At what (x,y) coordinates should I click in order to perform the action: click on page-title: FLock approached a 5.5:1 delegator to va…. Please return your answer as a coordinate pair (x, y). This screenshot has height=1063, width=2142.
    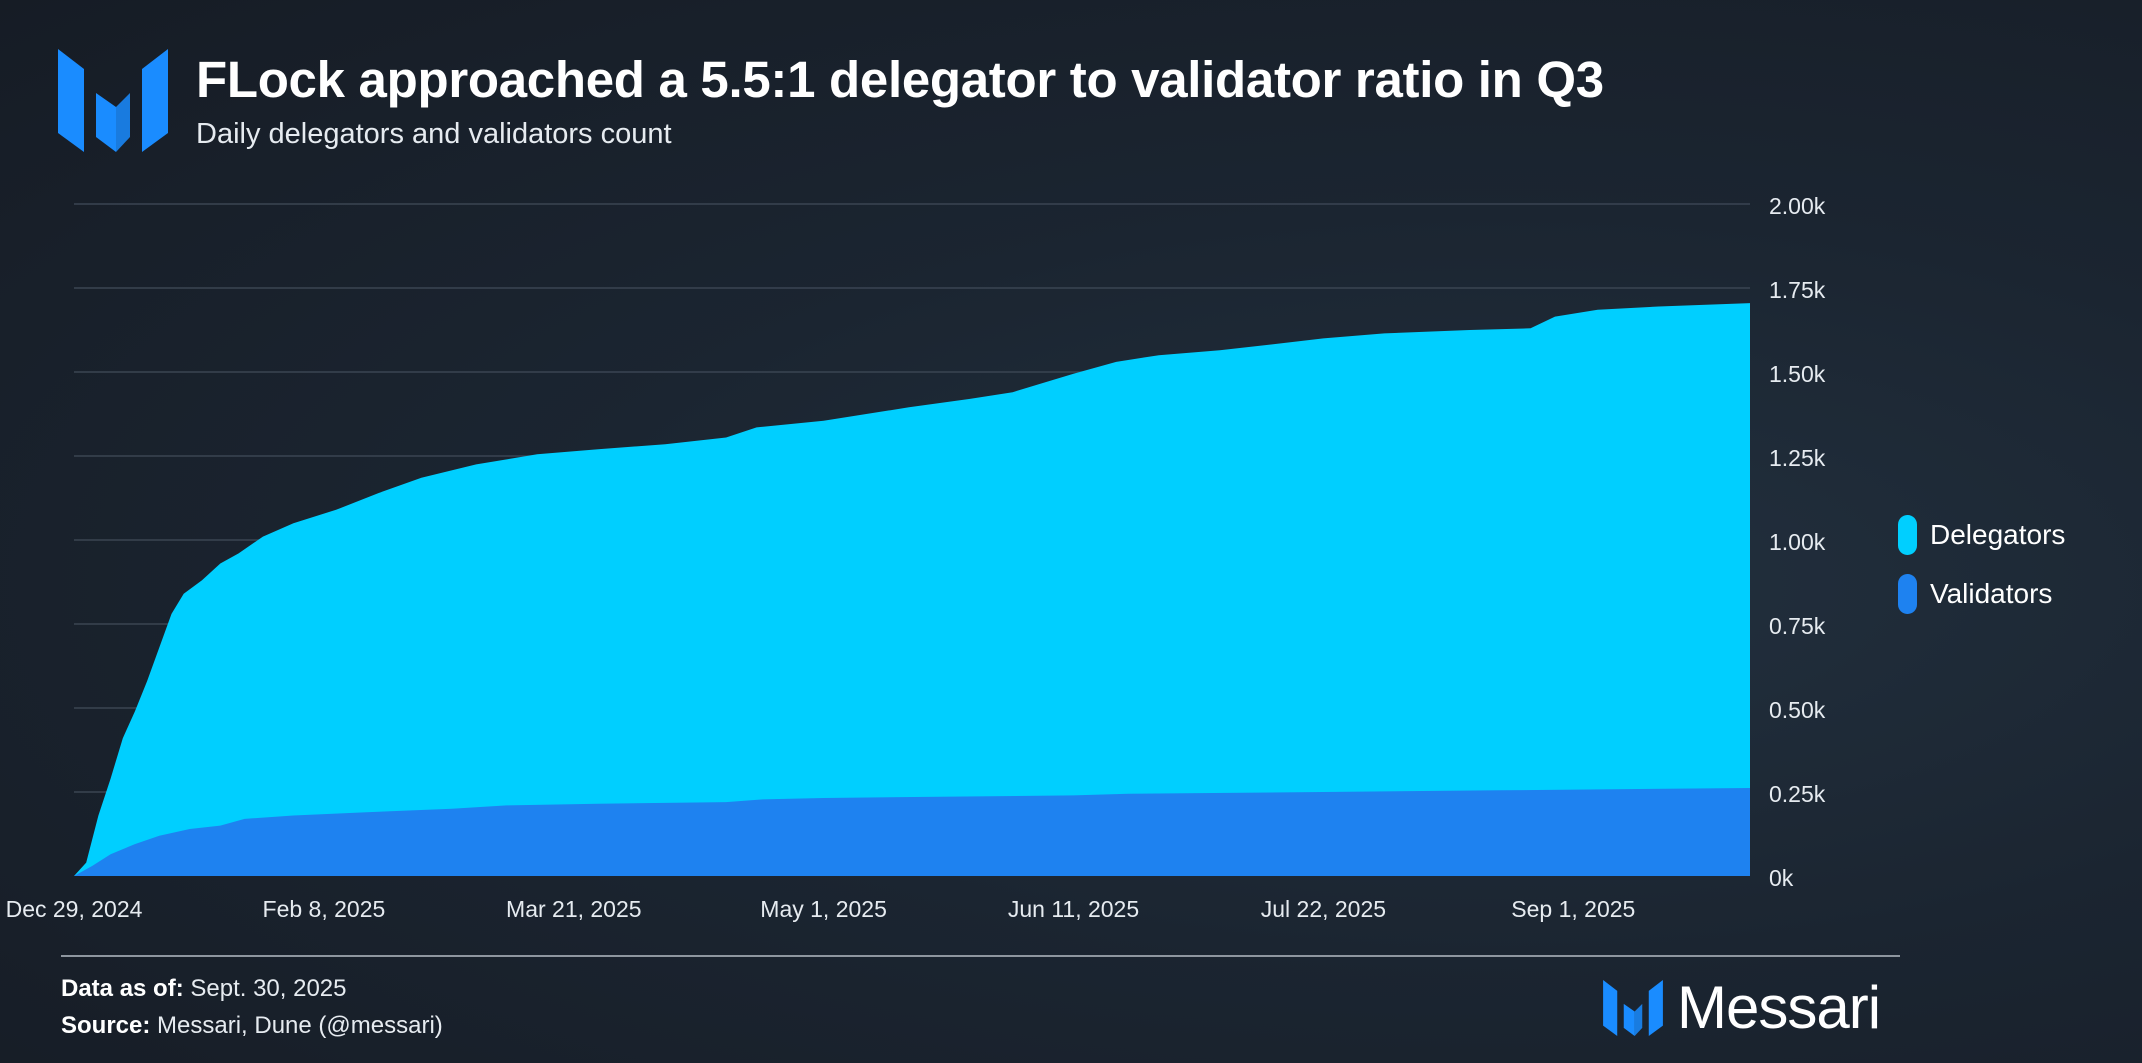
    Looking at the image, I should click on (900, 79).